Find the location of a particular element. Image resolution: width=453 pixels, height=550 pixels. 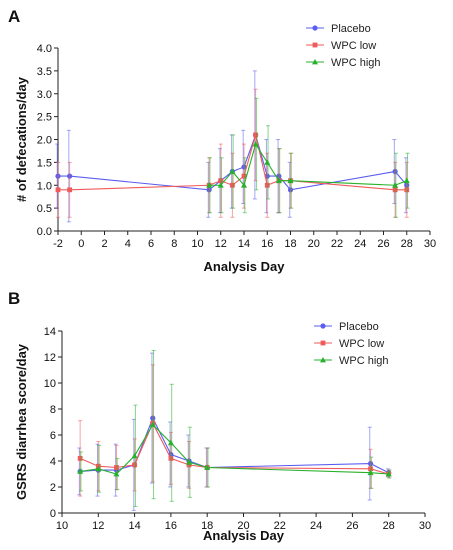

panel-a-x-tick-label: 26 is located at coordinates (383, 244).